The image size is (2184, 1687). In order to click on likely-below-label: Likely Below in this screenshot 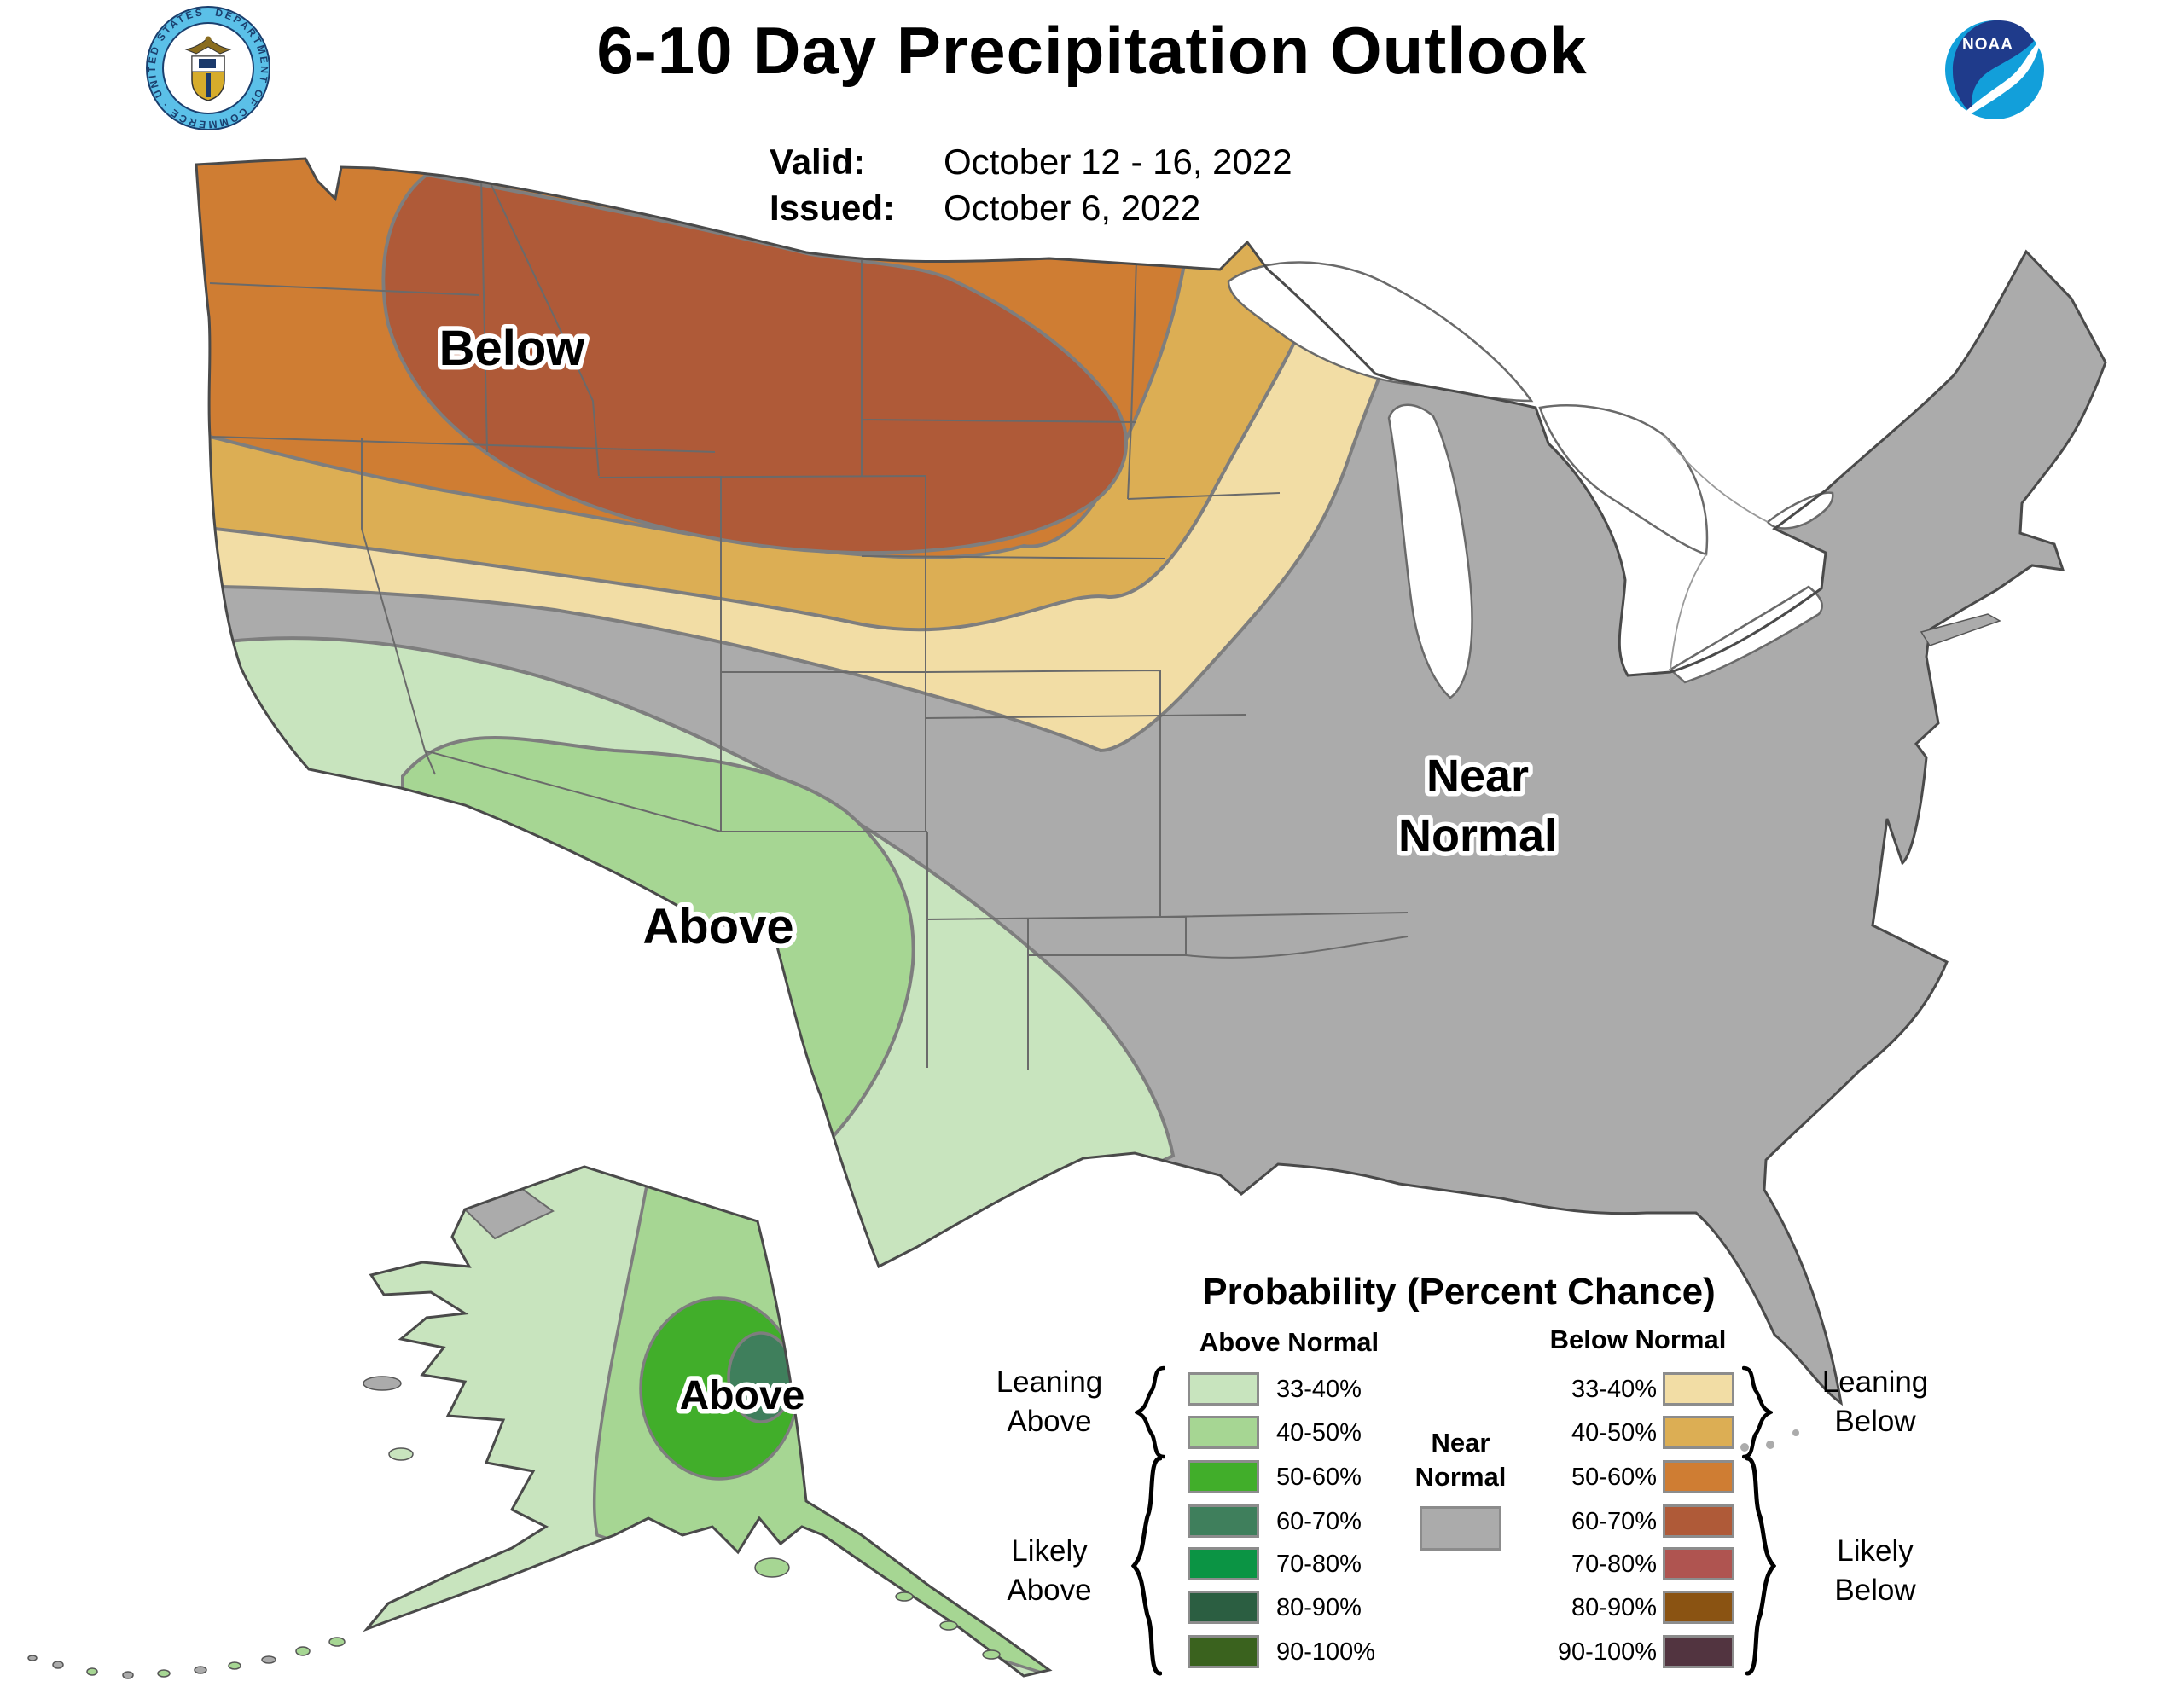, I will do `click(1875, 1571)`.